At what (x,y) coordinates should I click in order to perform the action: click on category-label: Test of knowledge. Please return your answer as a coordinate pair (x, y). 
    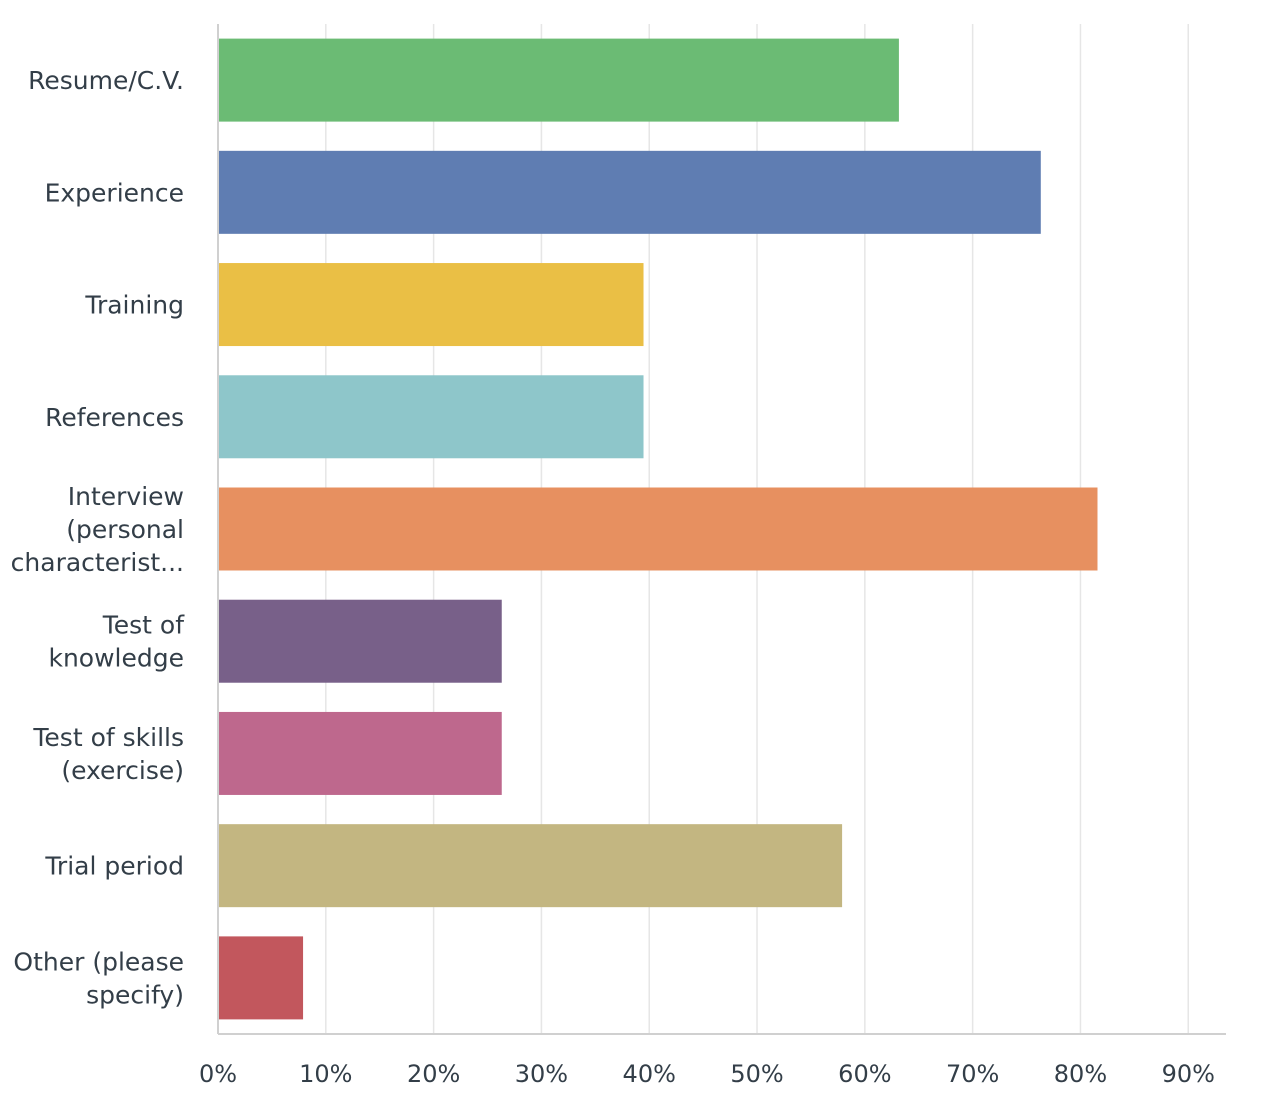
    Looking at the image, I should click on (116, 642).